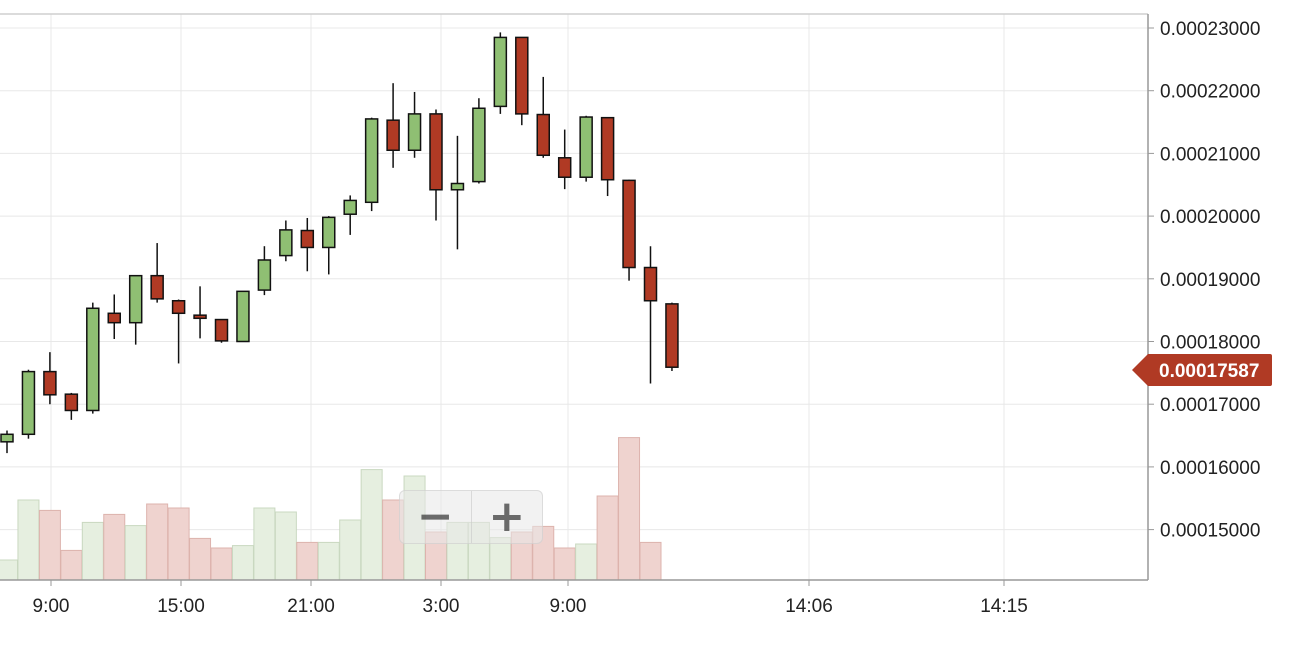 This screenshot has height=646, width=1298. What do you see at coordinates (1210, 154) in the screenshot?
I see `y-tick-label: 0.00021000` at bounding box center [1210, 154].